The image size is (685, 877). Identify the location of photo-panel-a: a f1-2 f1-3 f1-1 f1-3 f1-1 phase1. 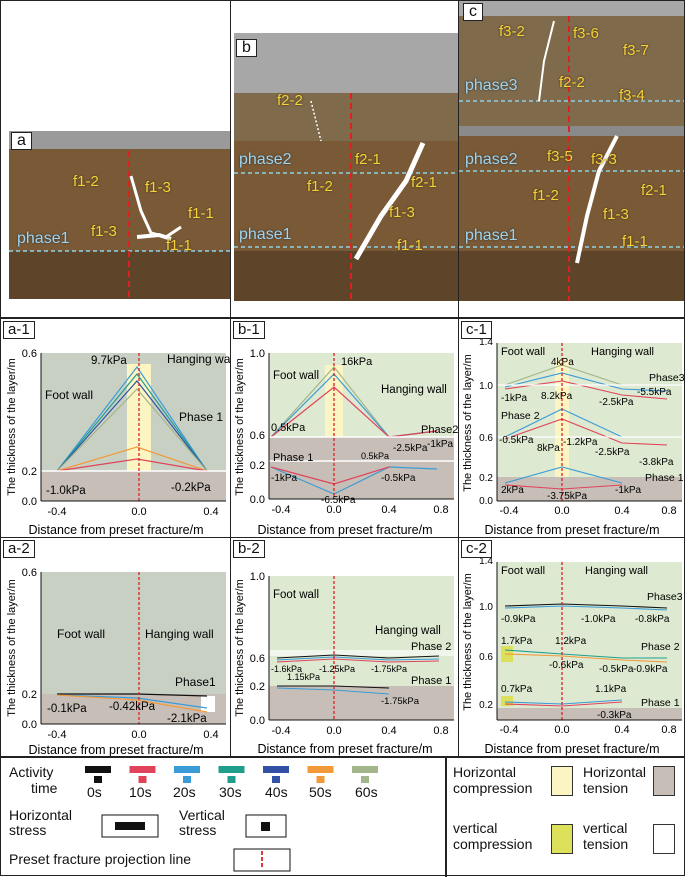
(115, 159).